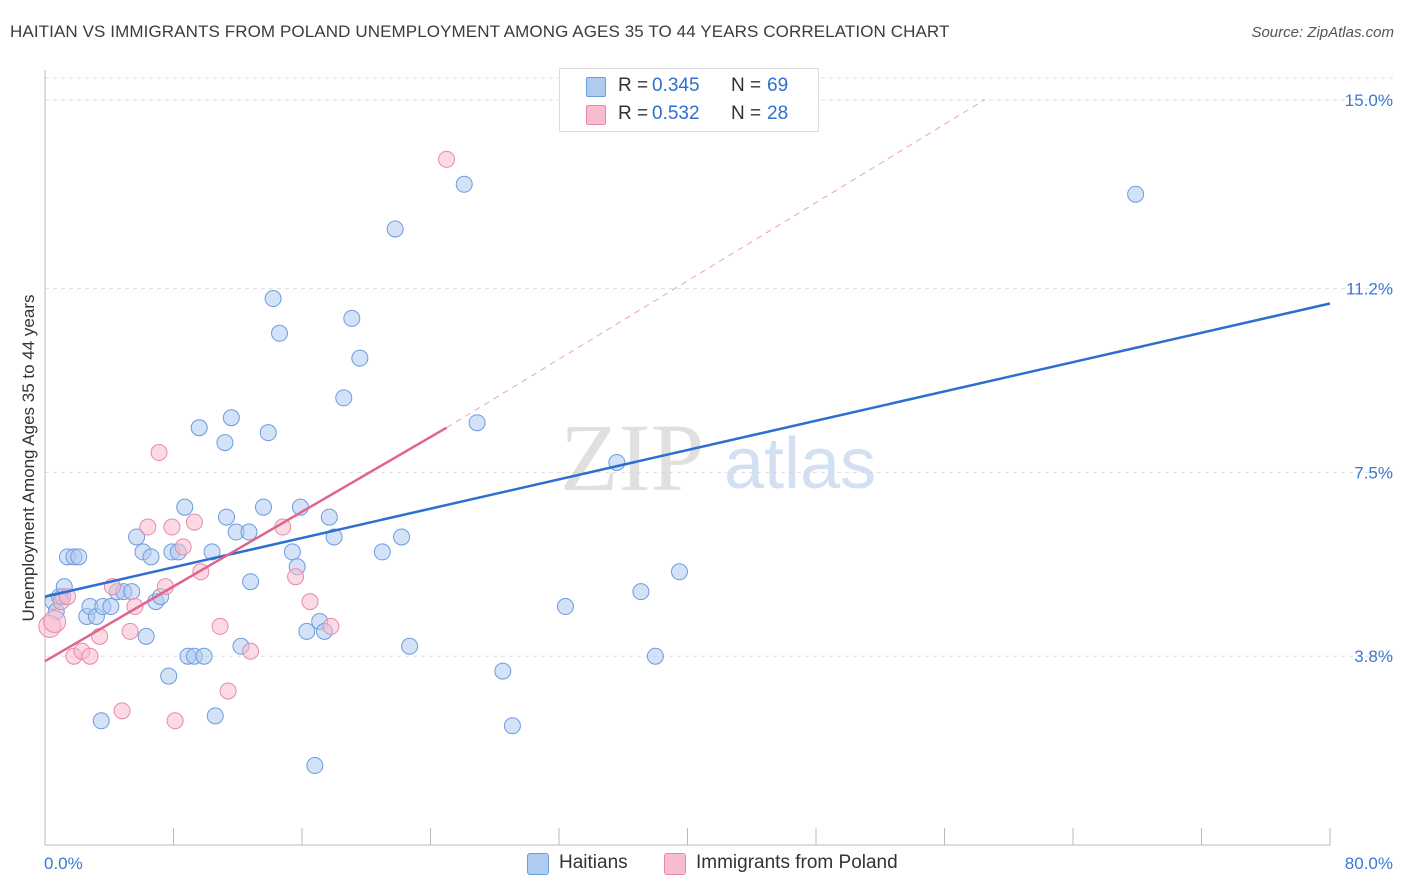 The image size is (1406, 892). Describe the element at coordinates (797, 862) in the screenshot. I see `poland-legend-label: Immigrants from Poland` at that location.